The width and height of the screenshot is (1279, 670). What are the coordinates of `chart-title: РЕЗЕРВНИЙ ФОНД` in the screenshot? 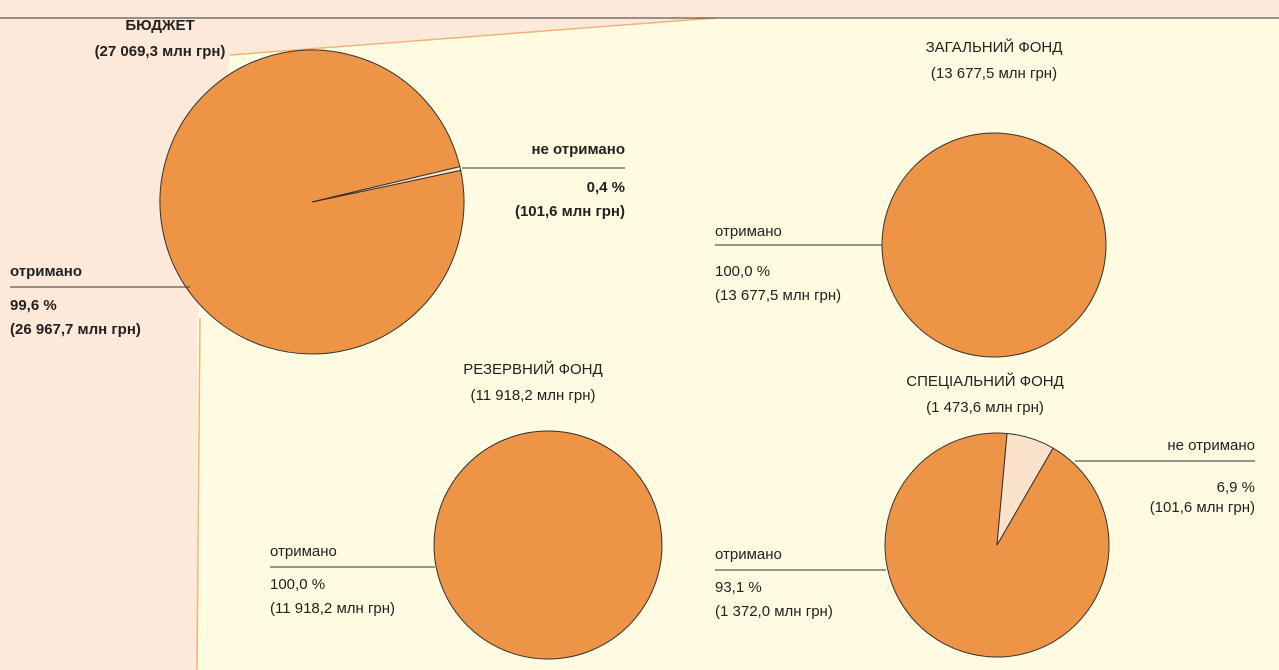 It's located at (532, 369).